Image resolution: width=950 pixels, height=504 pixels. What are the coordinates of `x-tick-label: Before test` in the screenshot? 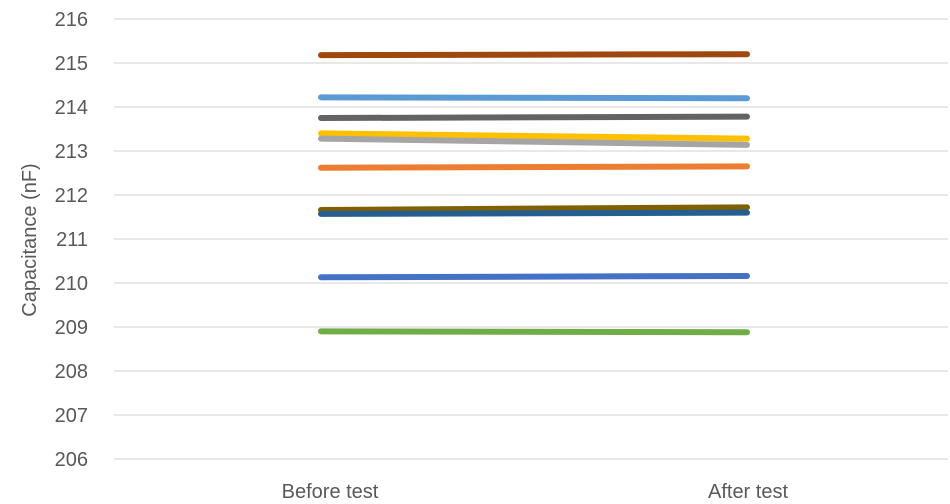 It's located at (330, 492).